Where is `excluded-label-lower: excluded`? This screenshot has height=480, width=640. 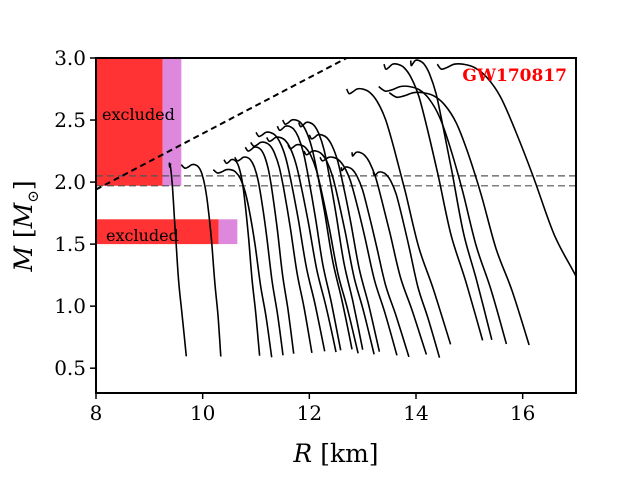 excluded-label-lower: excluded is located at coordinates (142, 235).